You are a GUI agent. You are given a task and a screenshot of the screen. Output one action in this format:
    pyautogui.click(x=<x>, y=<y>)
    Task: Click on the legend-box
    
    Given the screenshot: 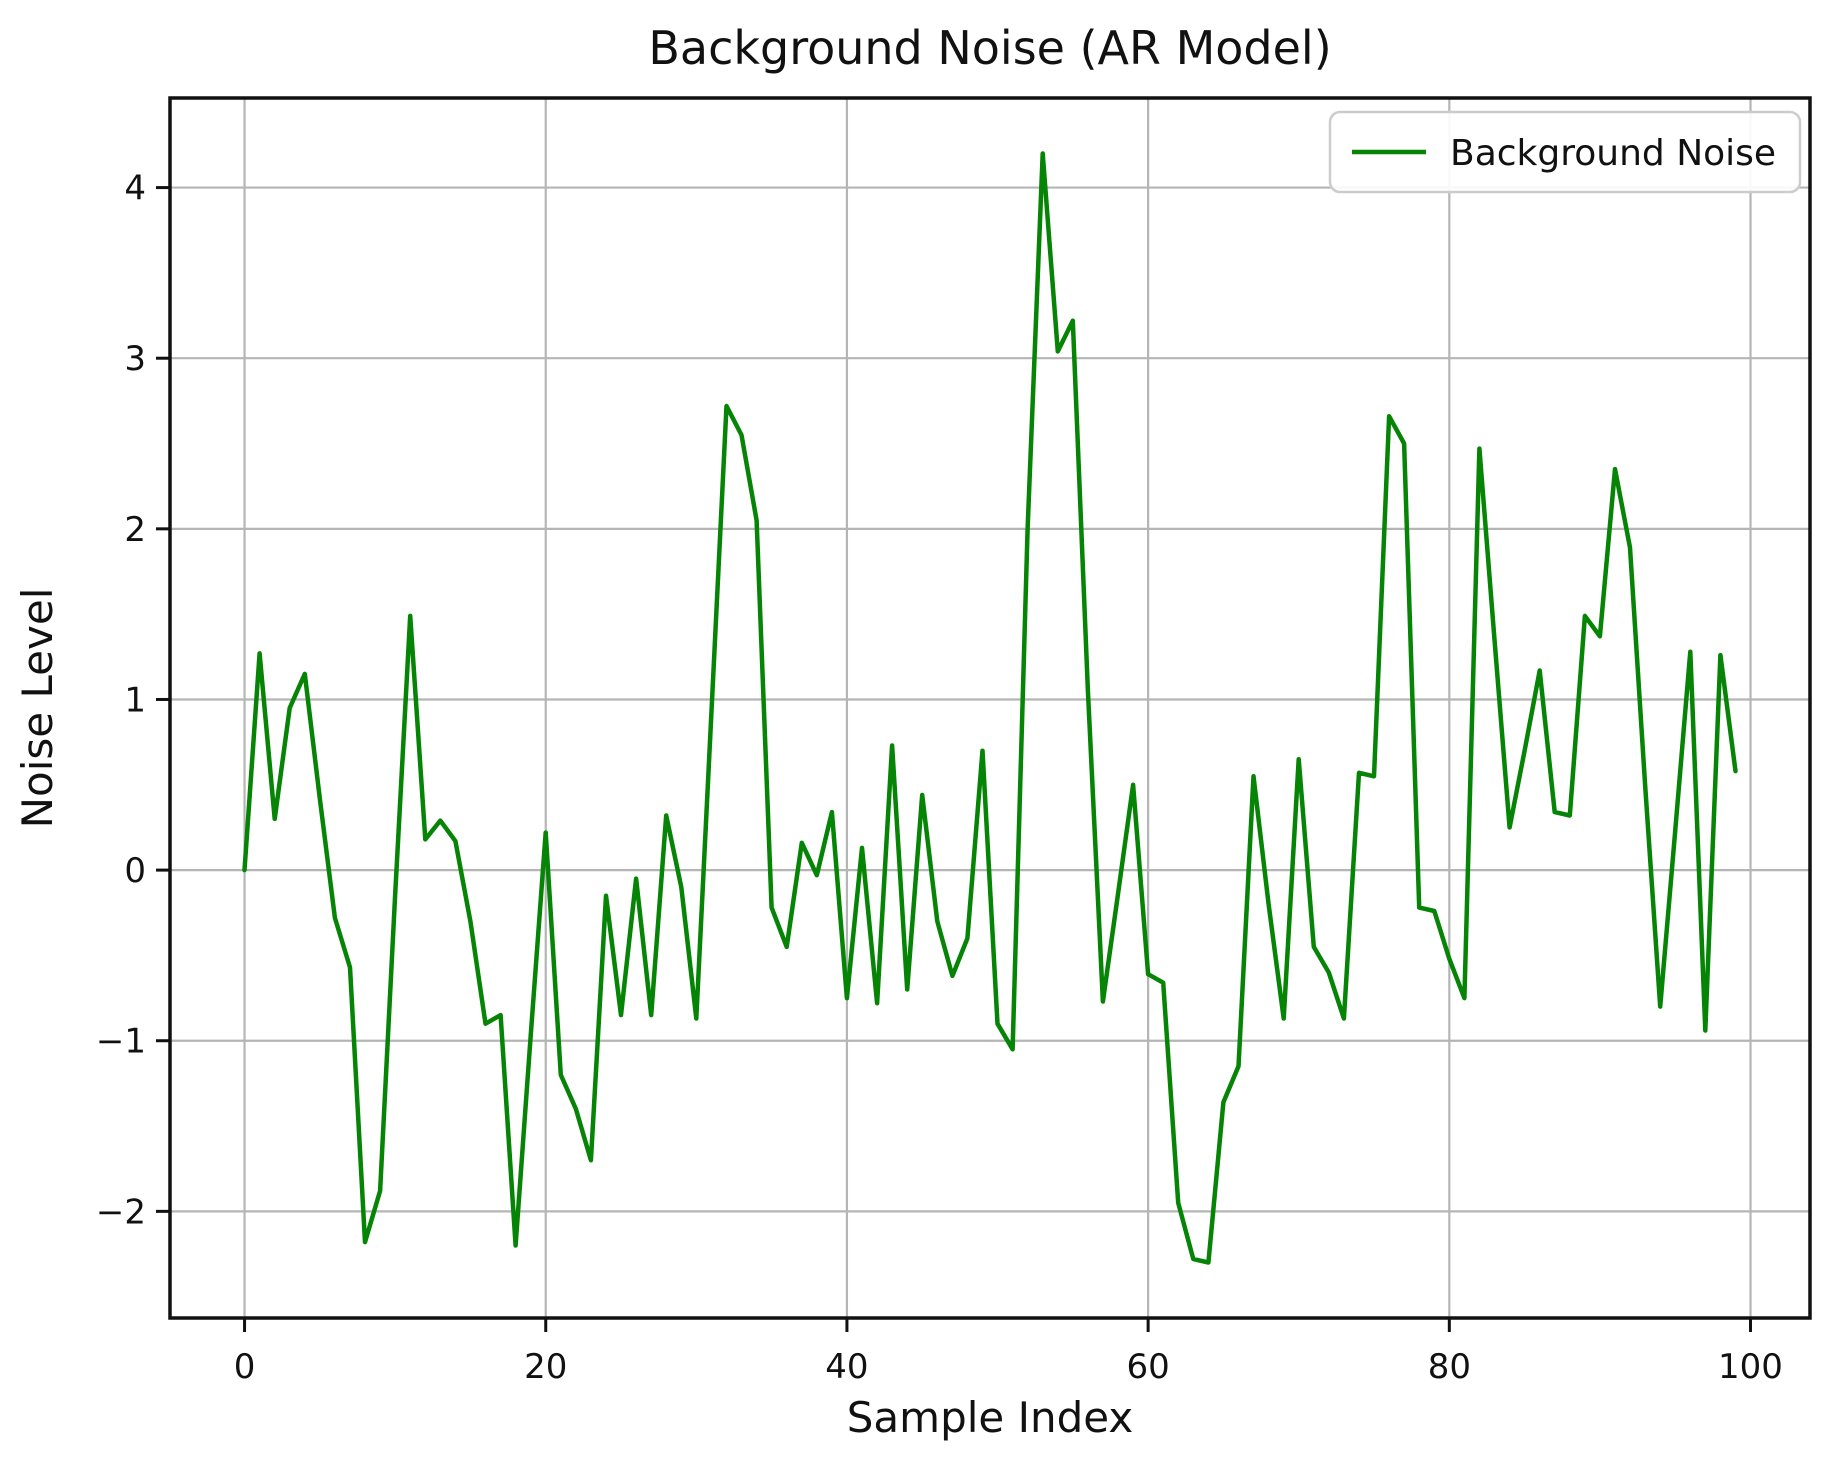 What is the action you would take?
    pyautogui.click(x=1565, y=152)
    